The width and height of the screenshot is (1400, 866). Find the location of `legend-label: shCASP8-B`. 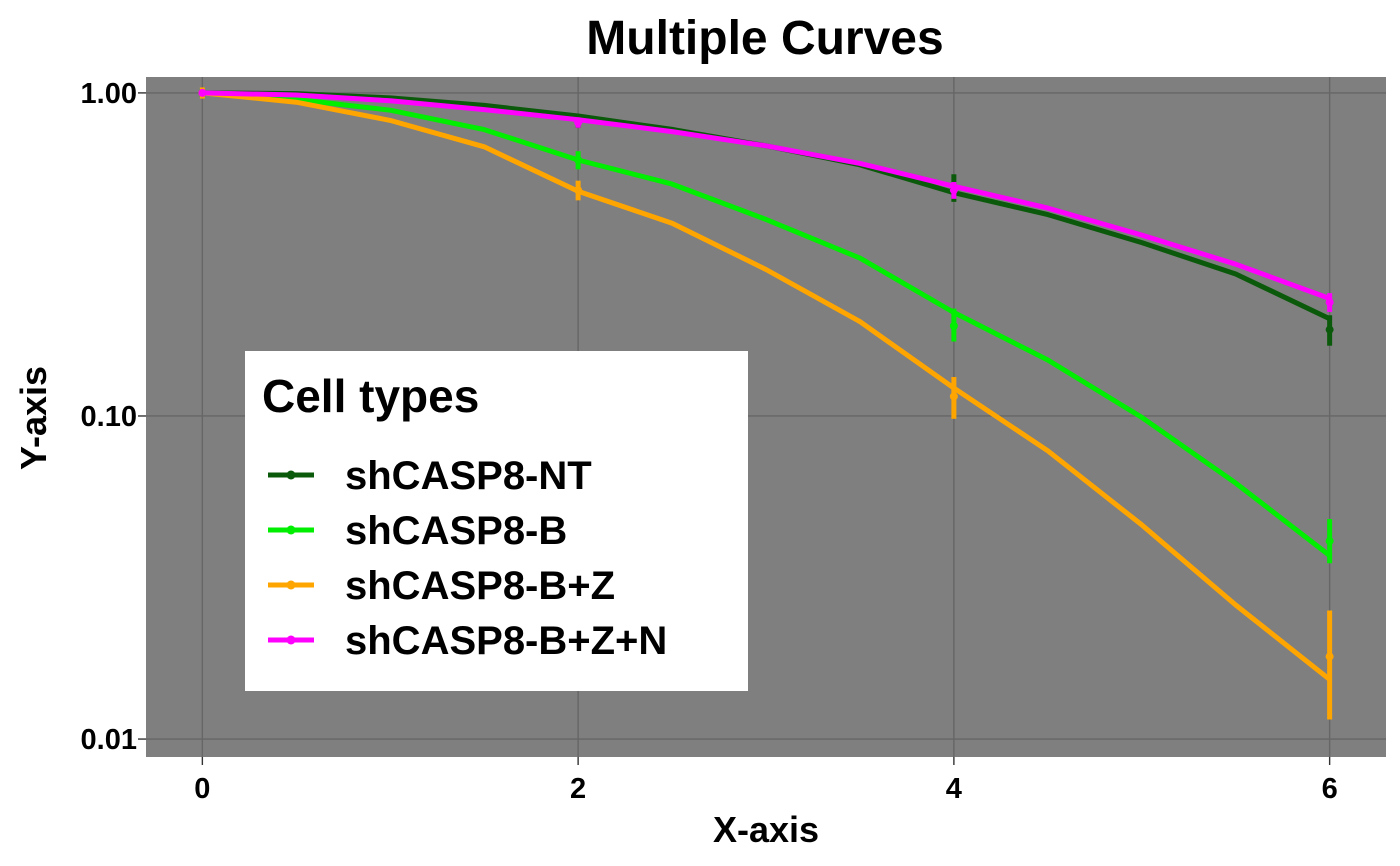

legend-label: shCASP8-B is located at coordinates (456, 531).